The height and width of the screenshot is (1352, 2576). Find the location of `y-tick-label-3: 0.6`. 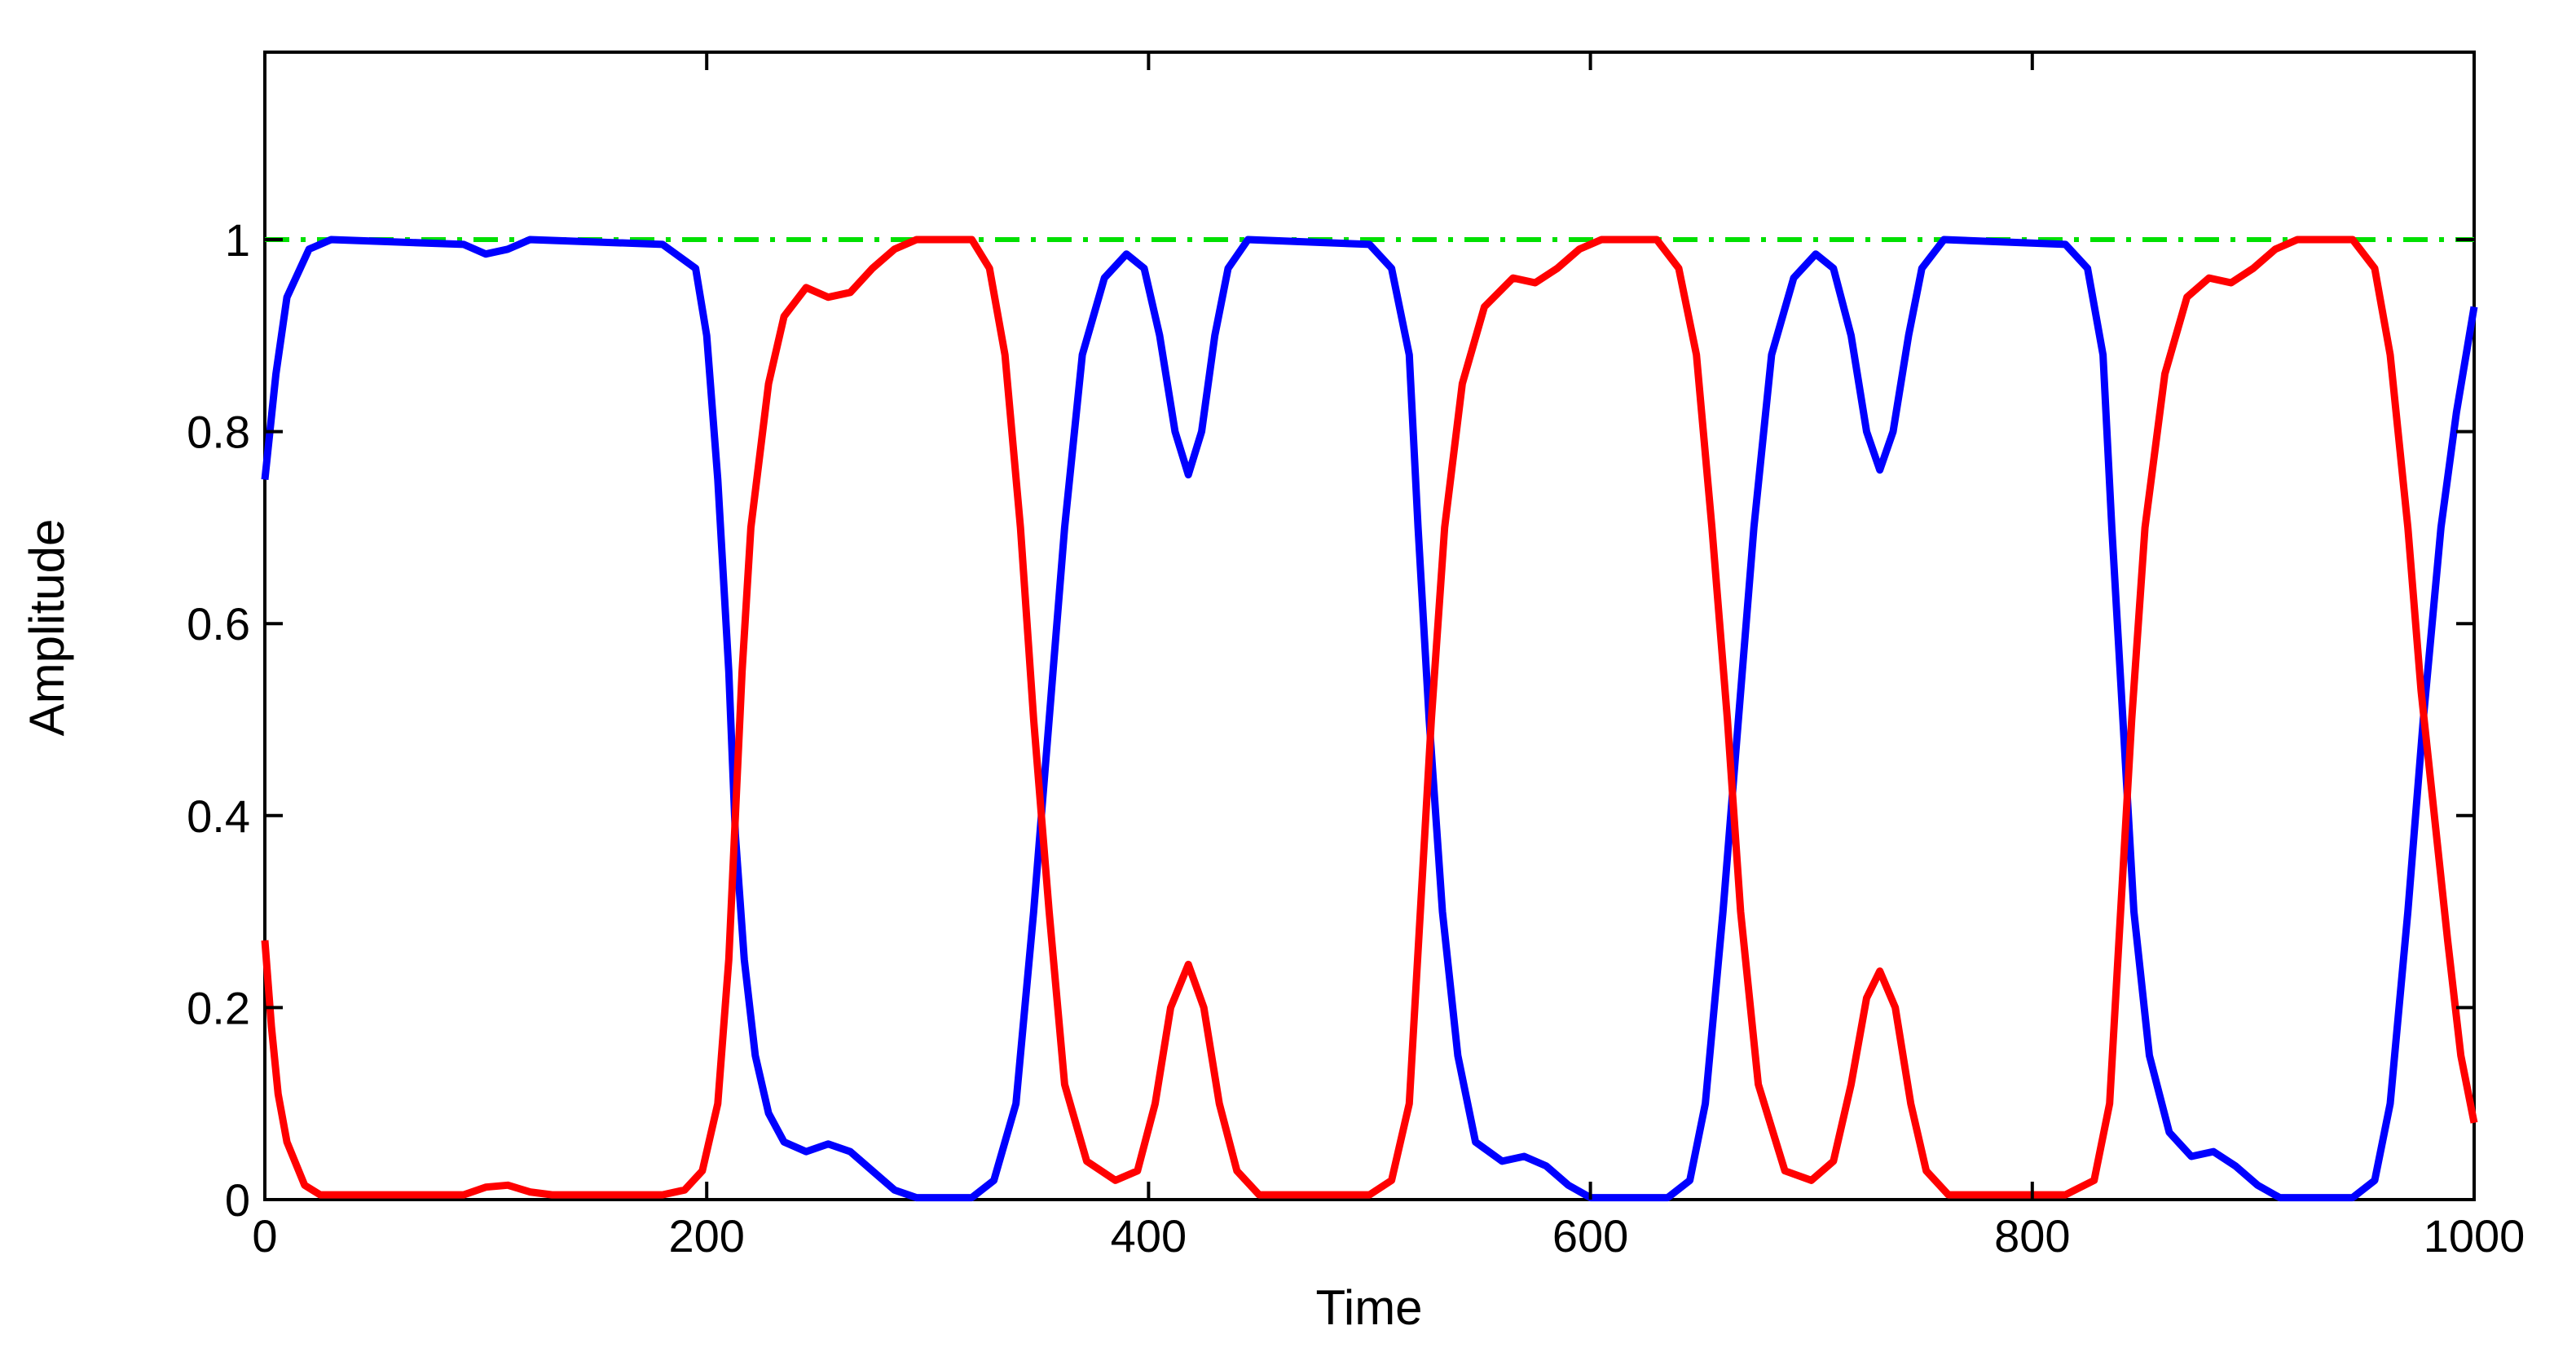

y-tick-label-3: 0.6 is located at coordinates (219, 624).